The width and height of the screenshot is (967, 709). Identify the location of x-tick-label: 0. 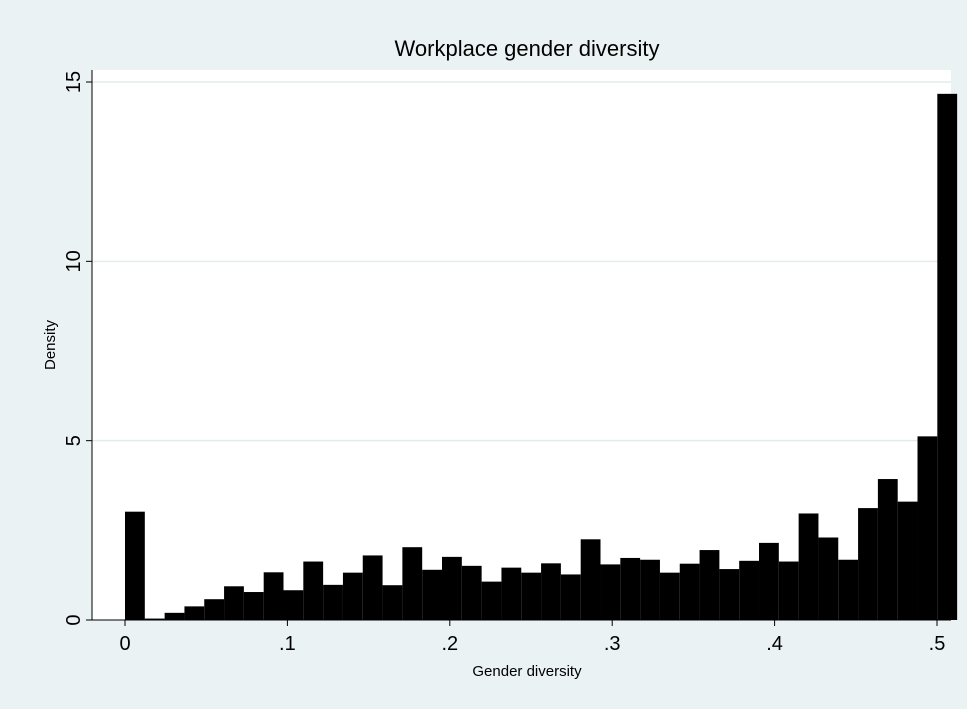
(124, 644).